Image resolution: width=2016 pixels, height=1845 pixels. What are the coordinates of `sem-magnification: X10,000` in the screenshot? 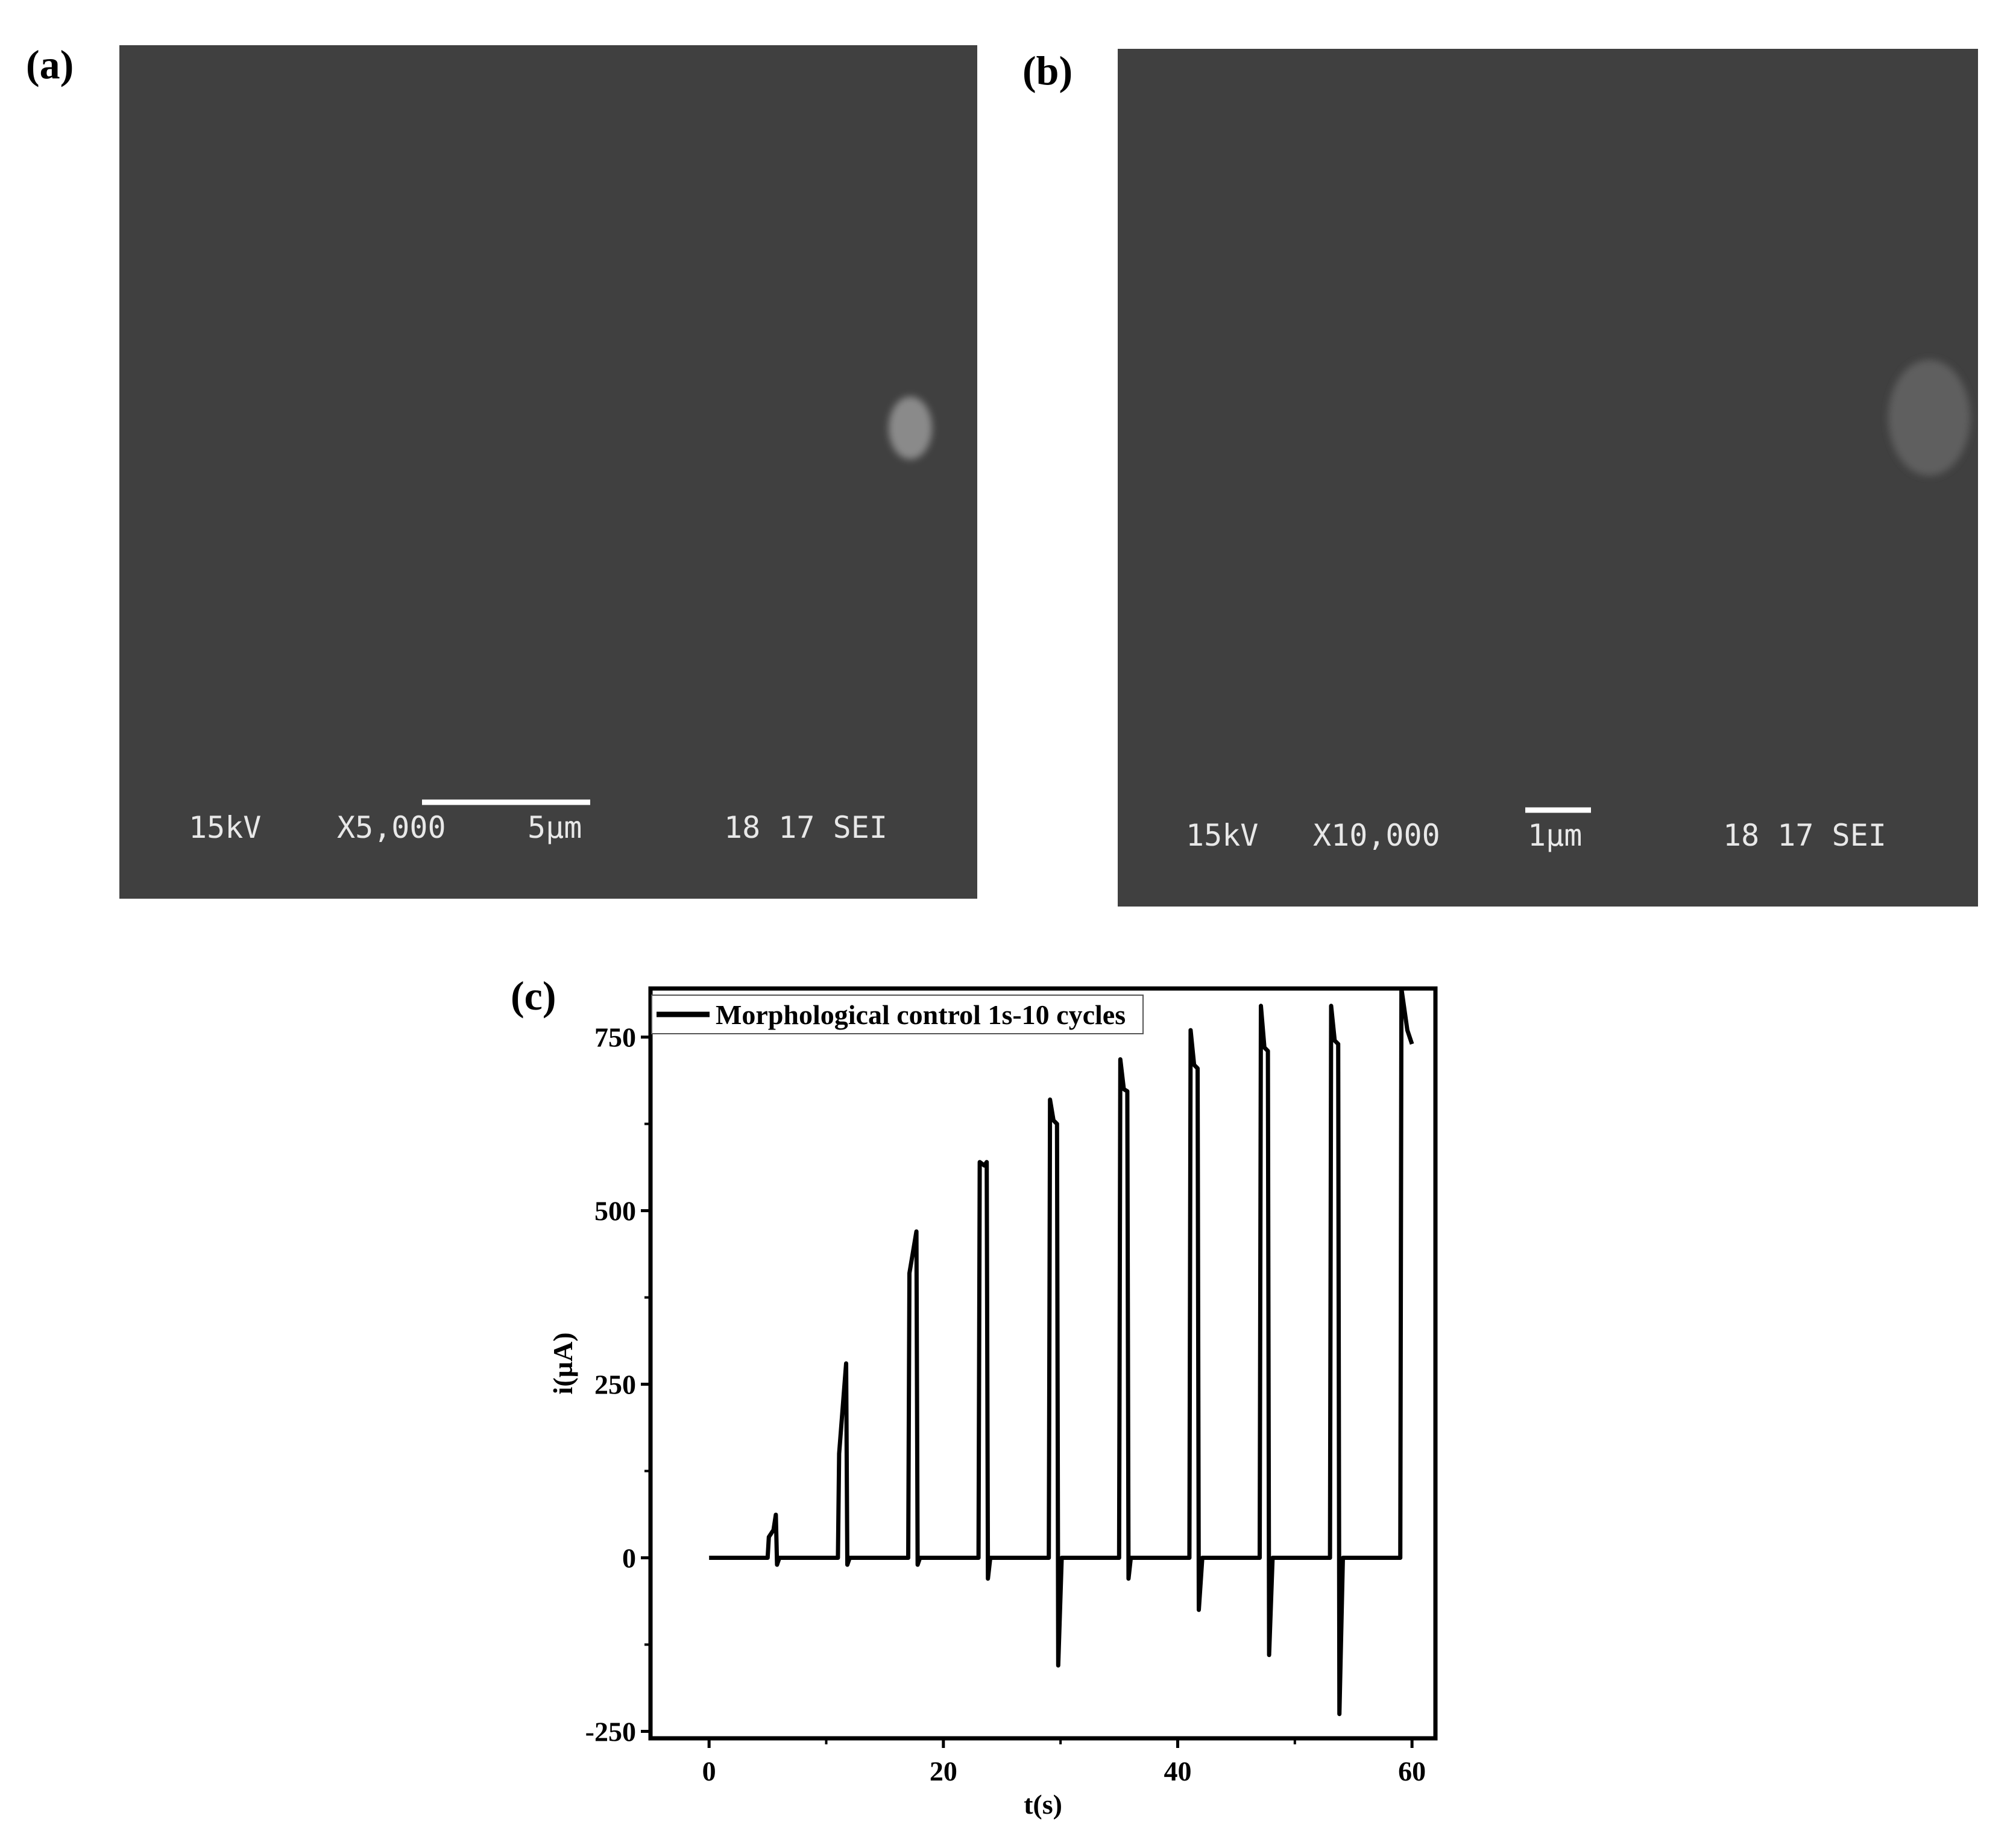 It's located at (1377, 835).